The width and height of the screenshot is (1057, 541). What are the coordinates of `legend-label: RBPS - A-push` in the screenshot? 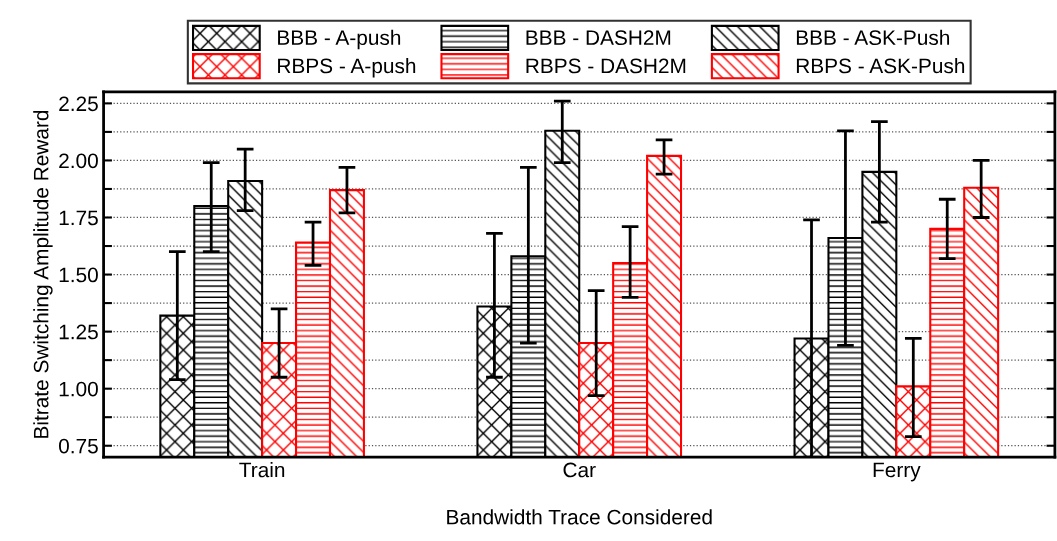 It's located at (347, 67).